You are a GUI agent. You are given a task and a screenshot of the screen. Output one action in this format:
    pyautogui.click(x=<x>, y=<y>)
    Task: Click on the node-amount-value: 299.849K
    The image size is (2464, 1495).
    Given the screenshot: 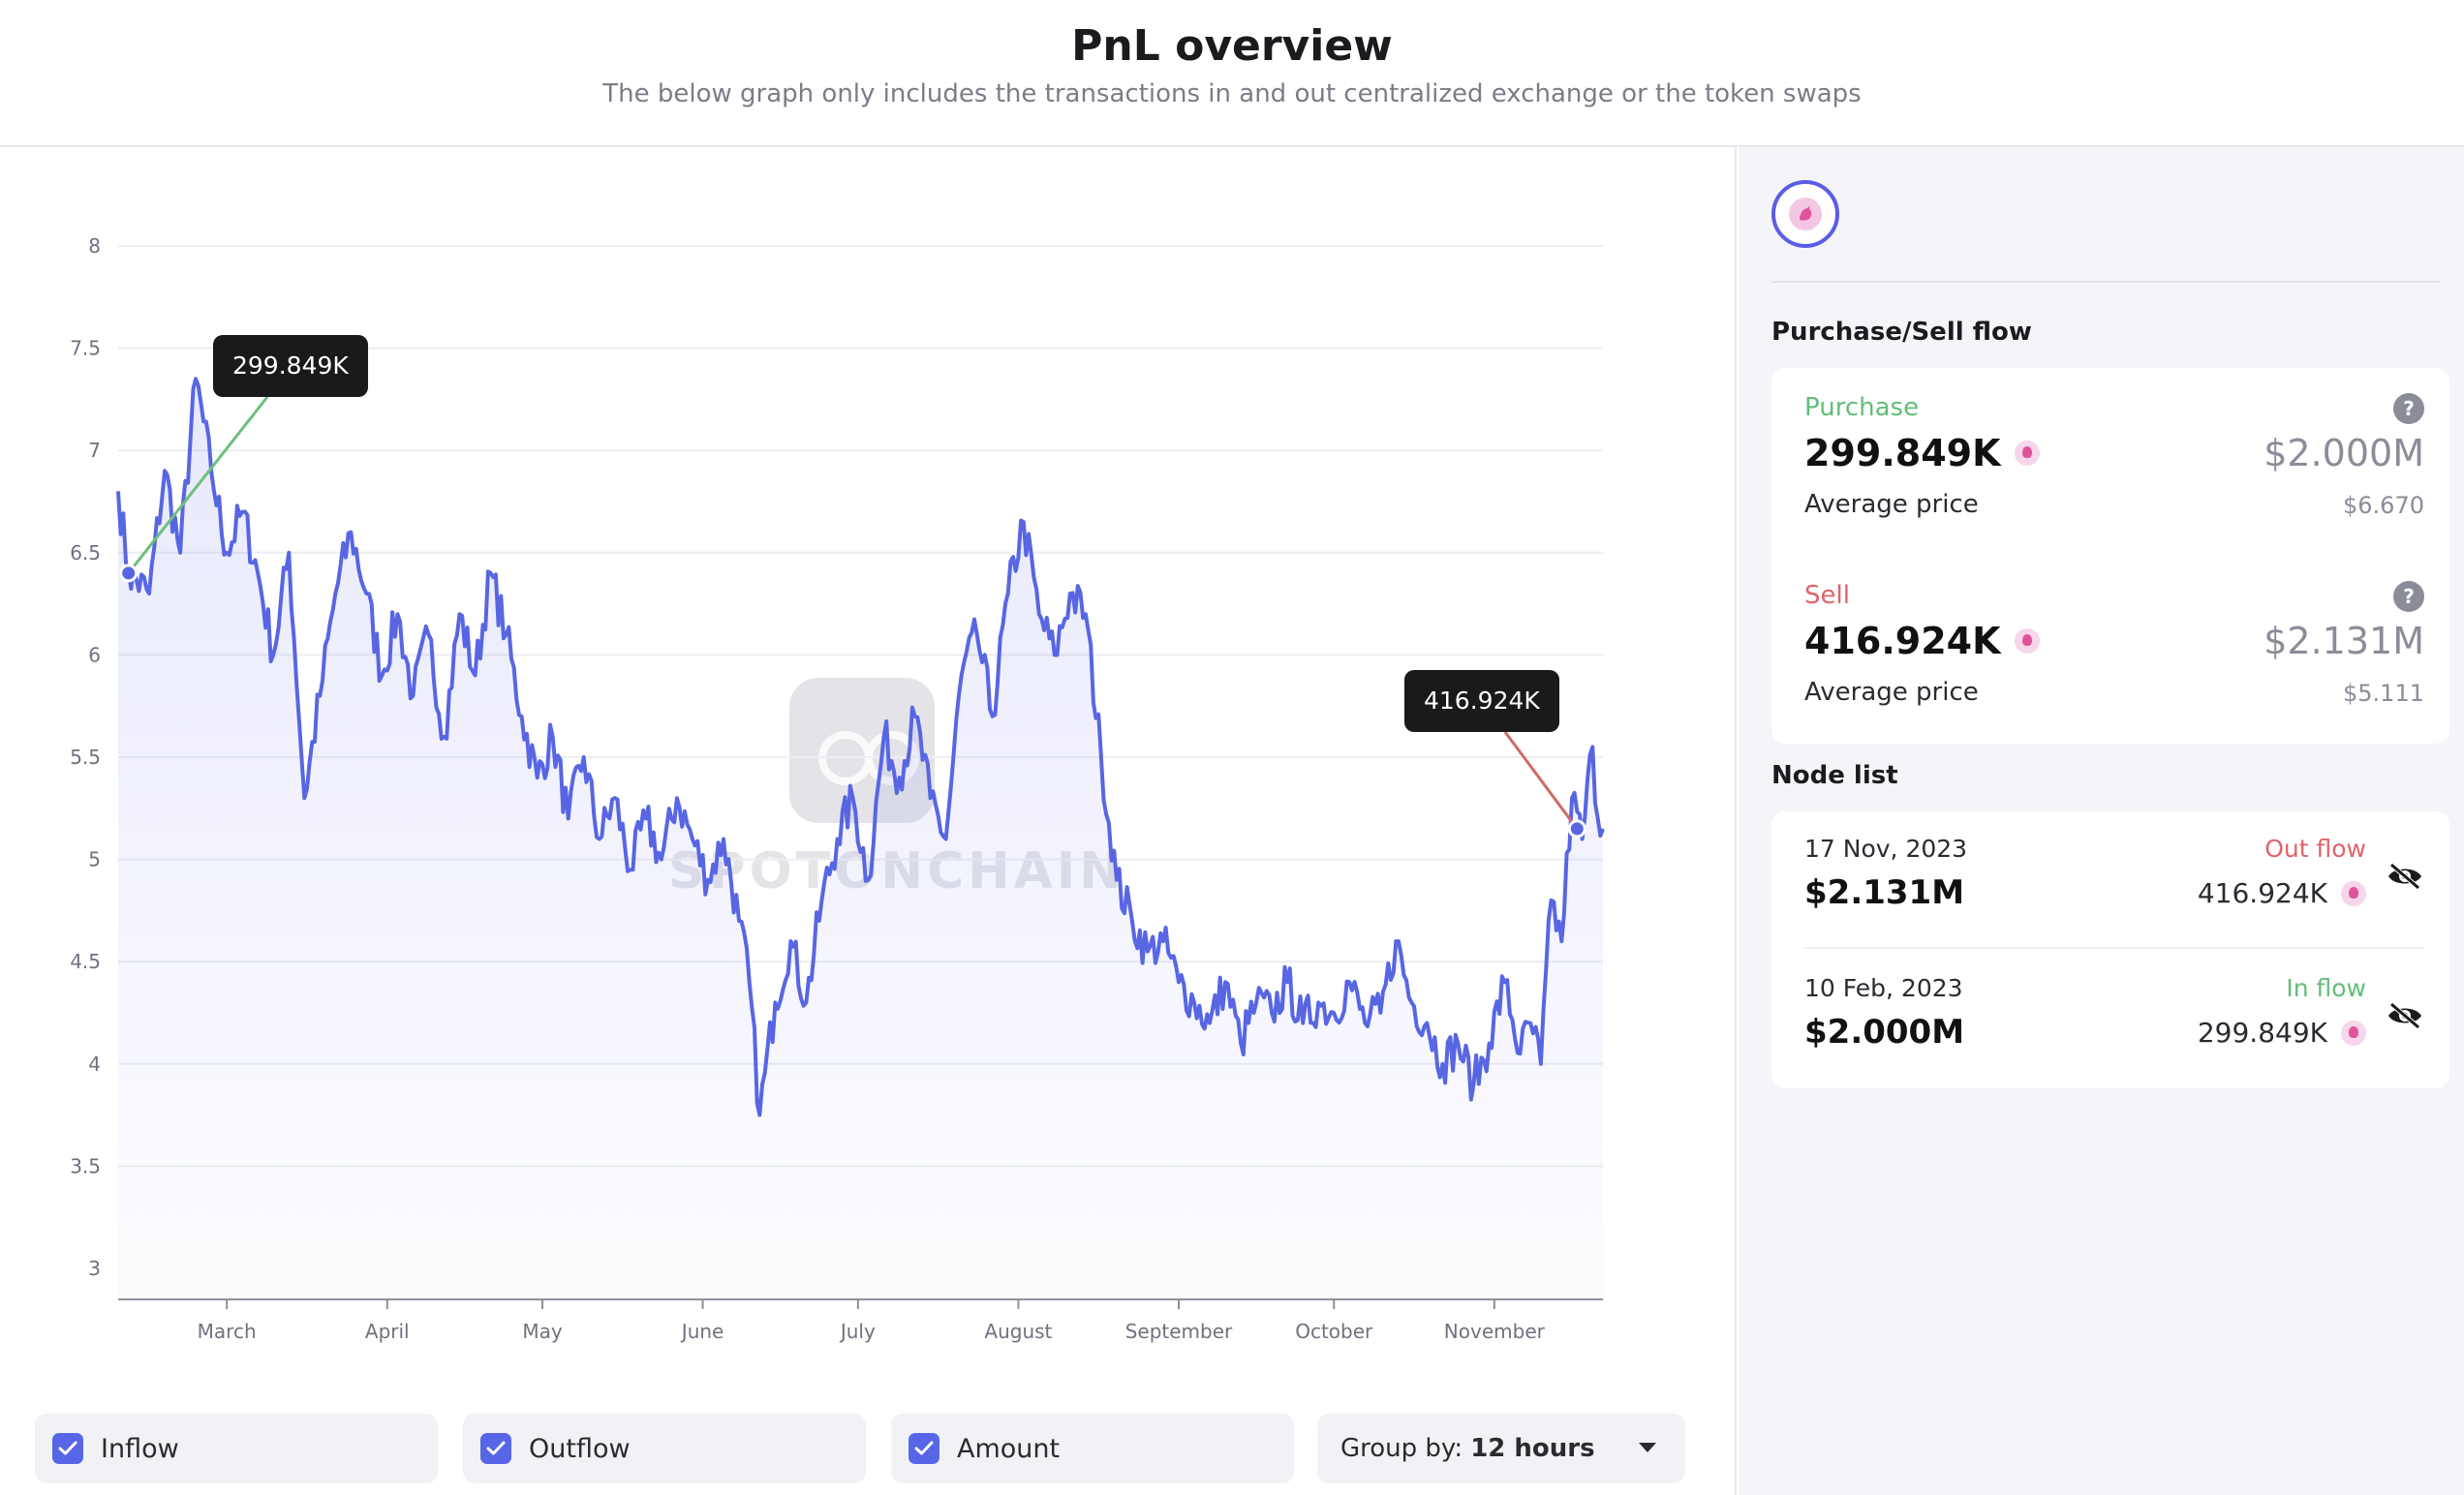 What is the action you would take?
    pyautogui.click(x=2262, y=1033)
    